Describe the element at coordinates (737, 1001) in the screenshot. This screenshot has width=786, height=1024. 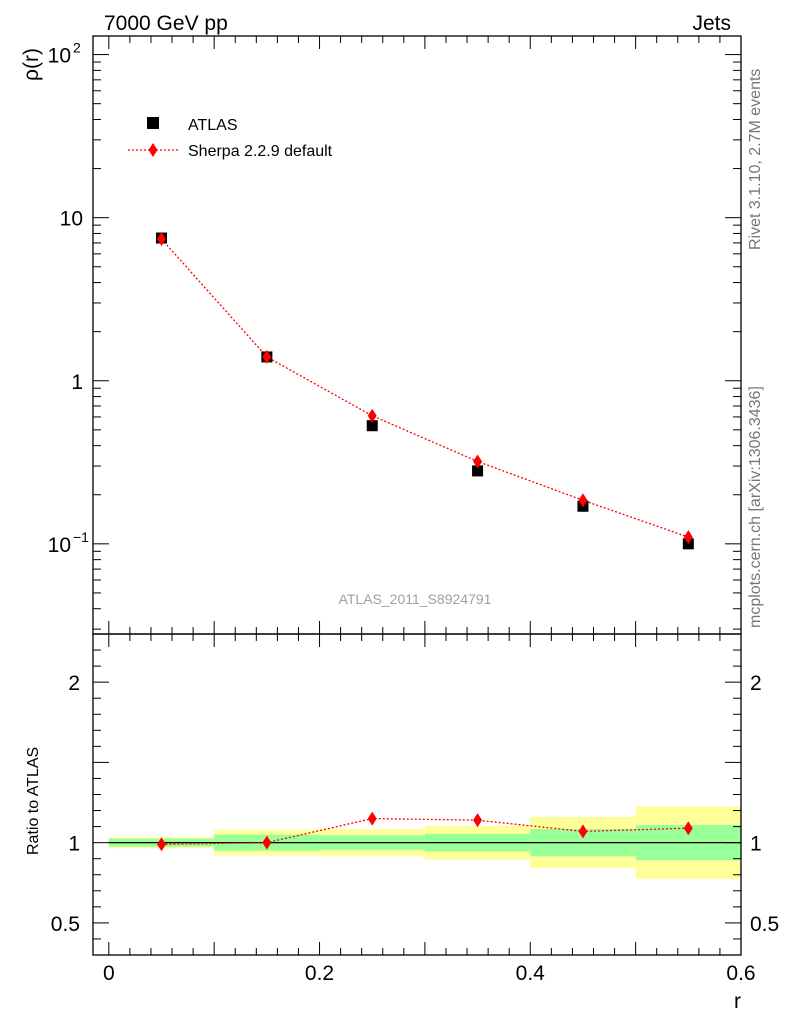
I see `xlabel: r` at that location.